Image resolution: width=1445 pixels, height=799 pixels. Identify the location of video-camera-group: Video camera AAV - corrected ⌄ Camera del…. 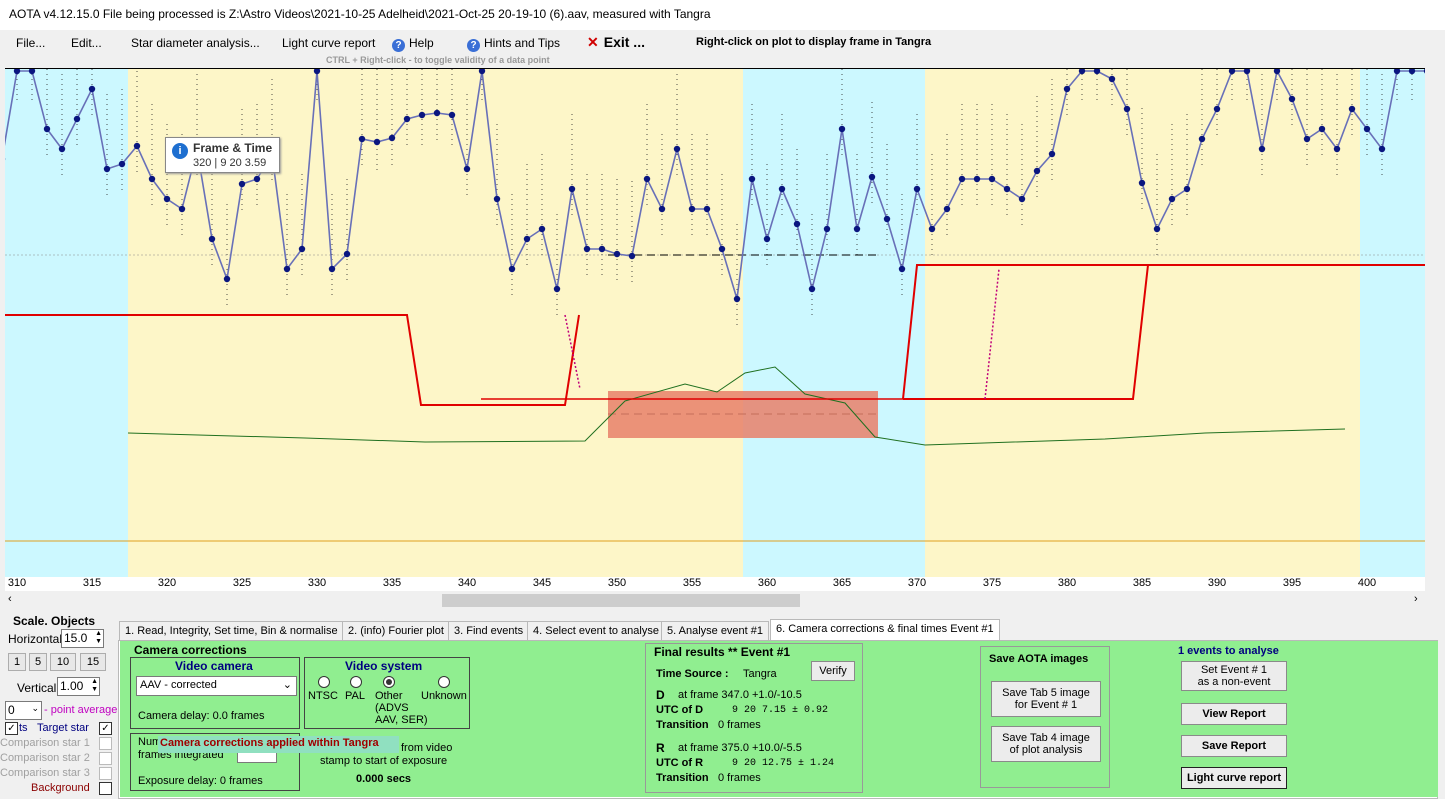
(215, 693).